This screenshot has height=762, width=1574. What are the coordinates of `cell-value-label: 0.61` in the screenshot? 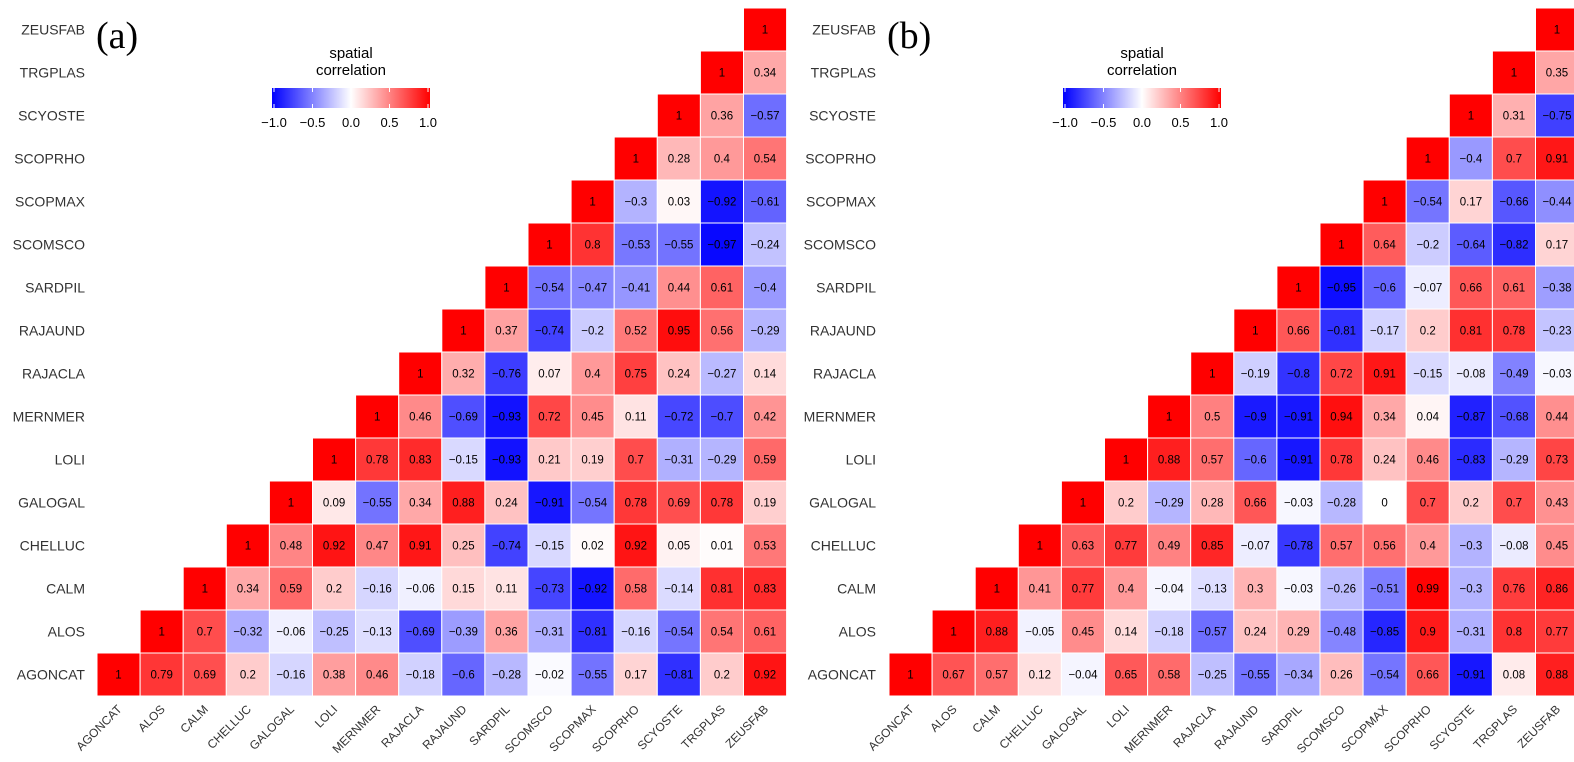 It's located at (765, 633).